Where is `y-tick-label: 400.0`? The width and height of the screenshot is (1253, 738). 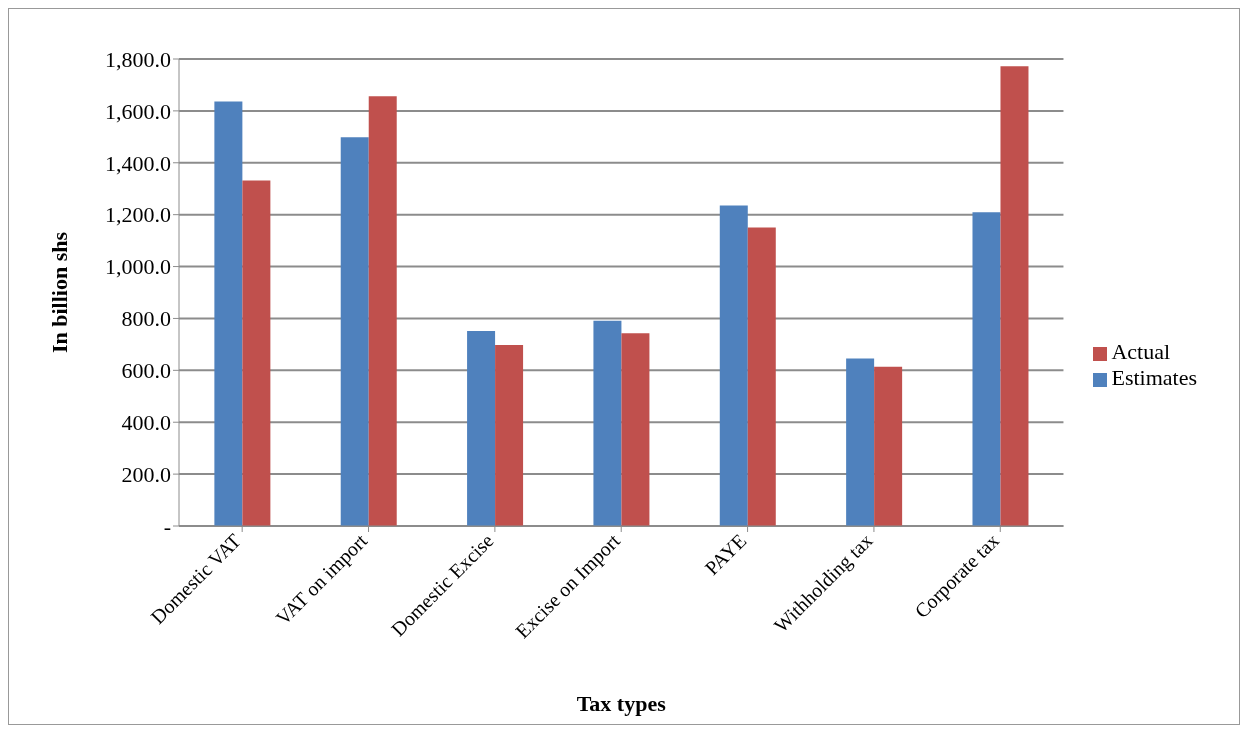 y-tick-label: 400.0 is located at coordinates (146, 423).